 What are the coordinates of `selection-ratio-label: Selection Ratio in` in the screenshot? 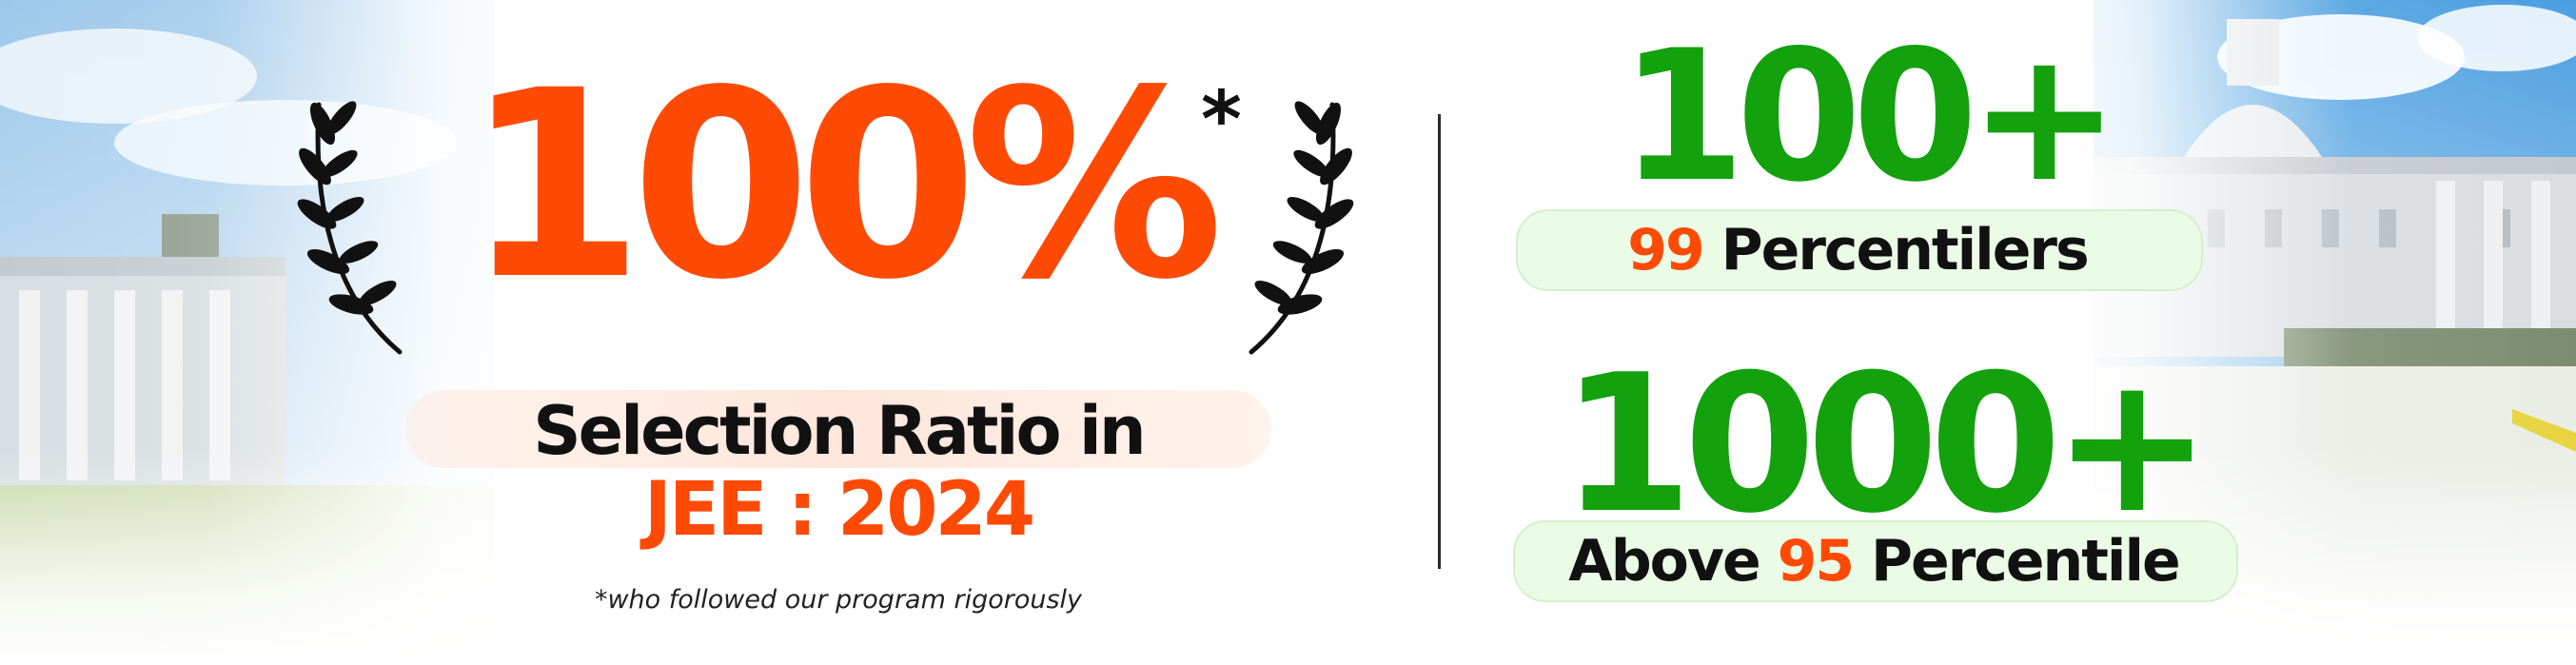 It's located at (840, 431).